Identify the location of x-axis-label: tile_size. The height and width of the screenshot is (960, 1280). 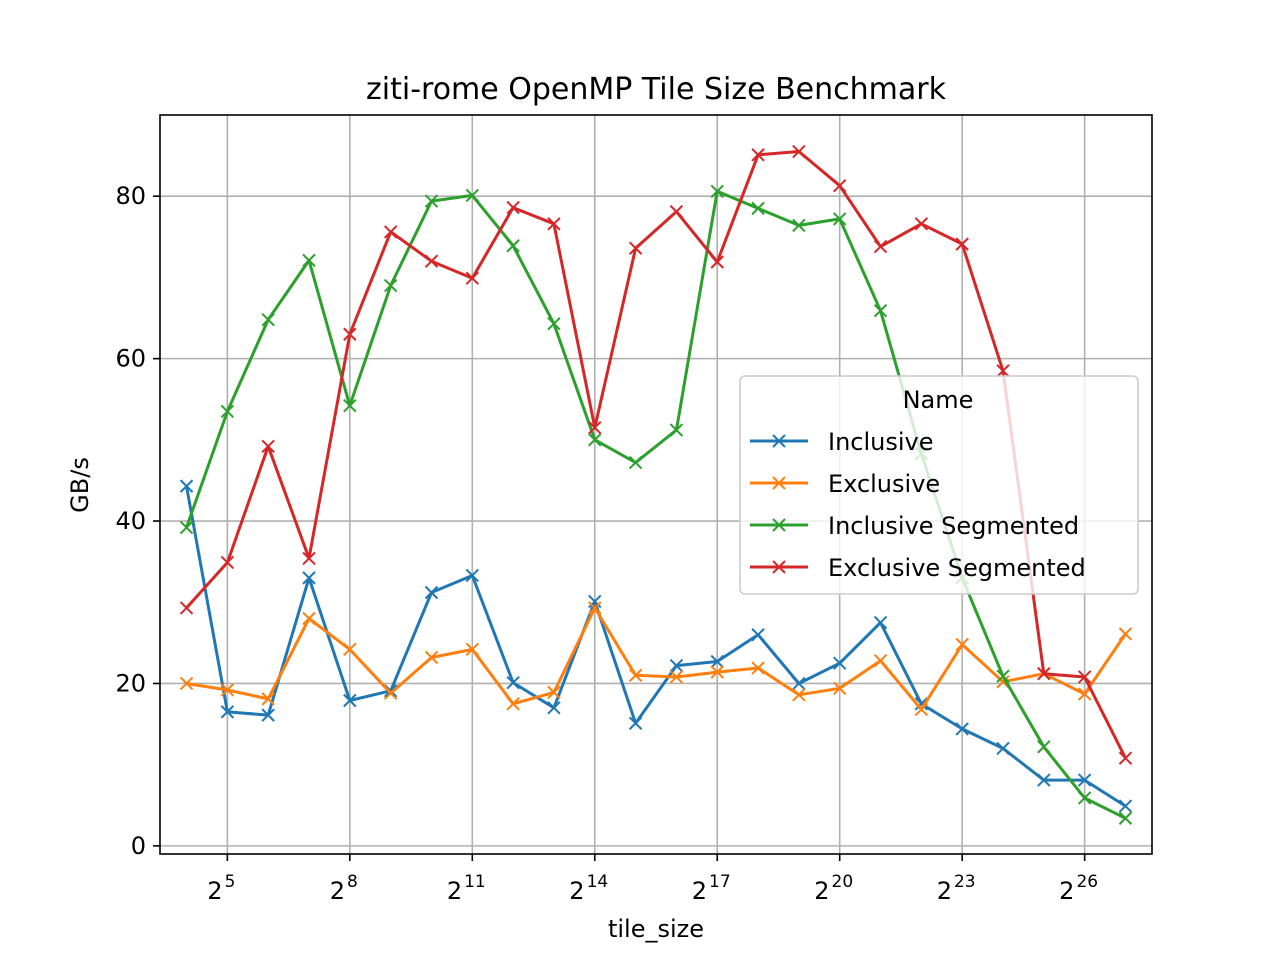
(656, 929).